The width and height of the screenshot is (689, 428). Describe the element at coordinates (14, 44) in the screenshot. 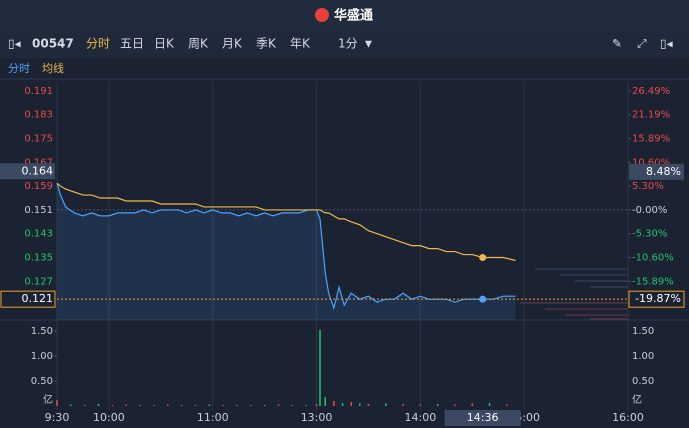

I see `back-icon: ▯◂` at that location.